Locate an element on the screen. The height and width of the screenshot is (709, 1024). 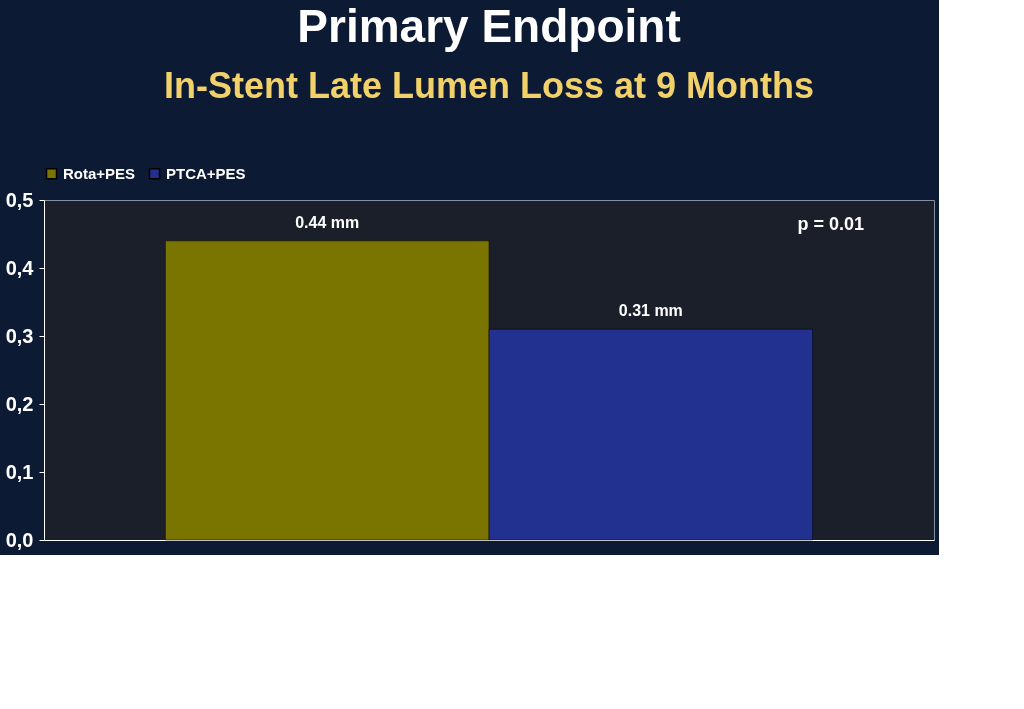
y-tick-label: 0,0 is located at coordinates (19, 539).